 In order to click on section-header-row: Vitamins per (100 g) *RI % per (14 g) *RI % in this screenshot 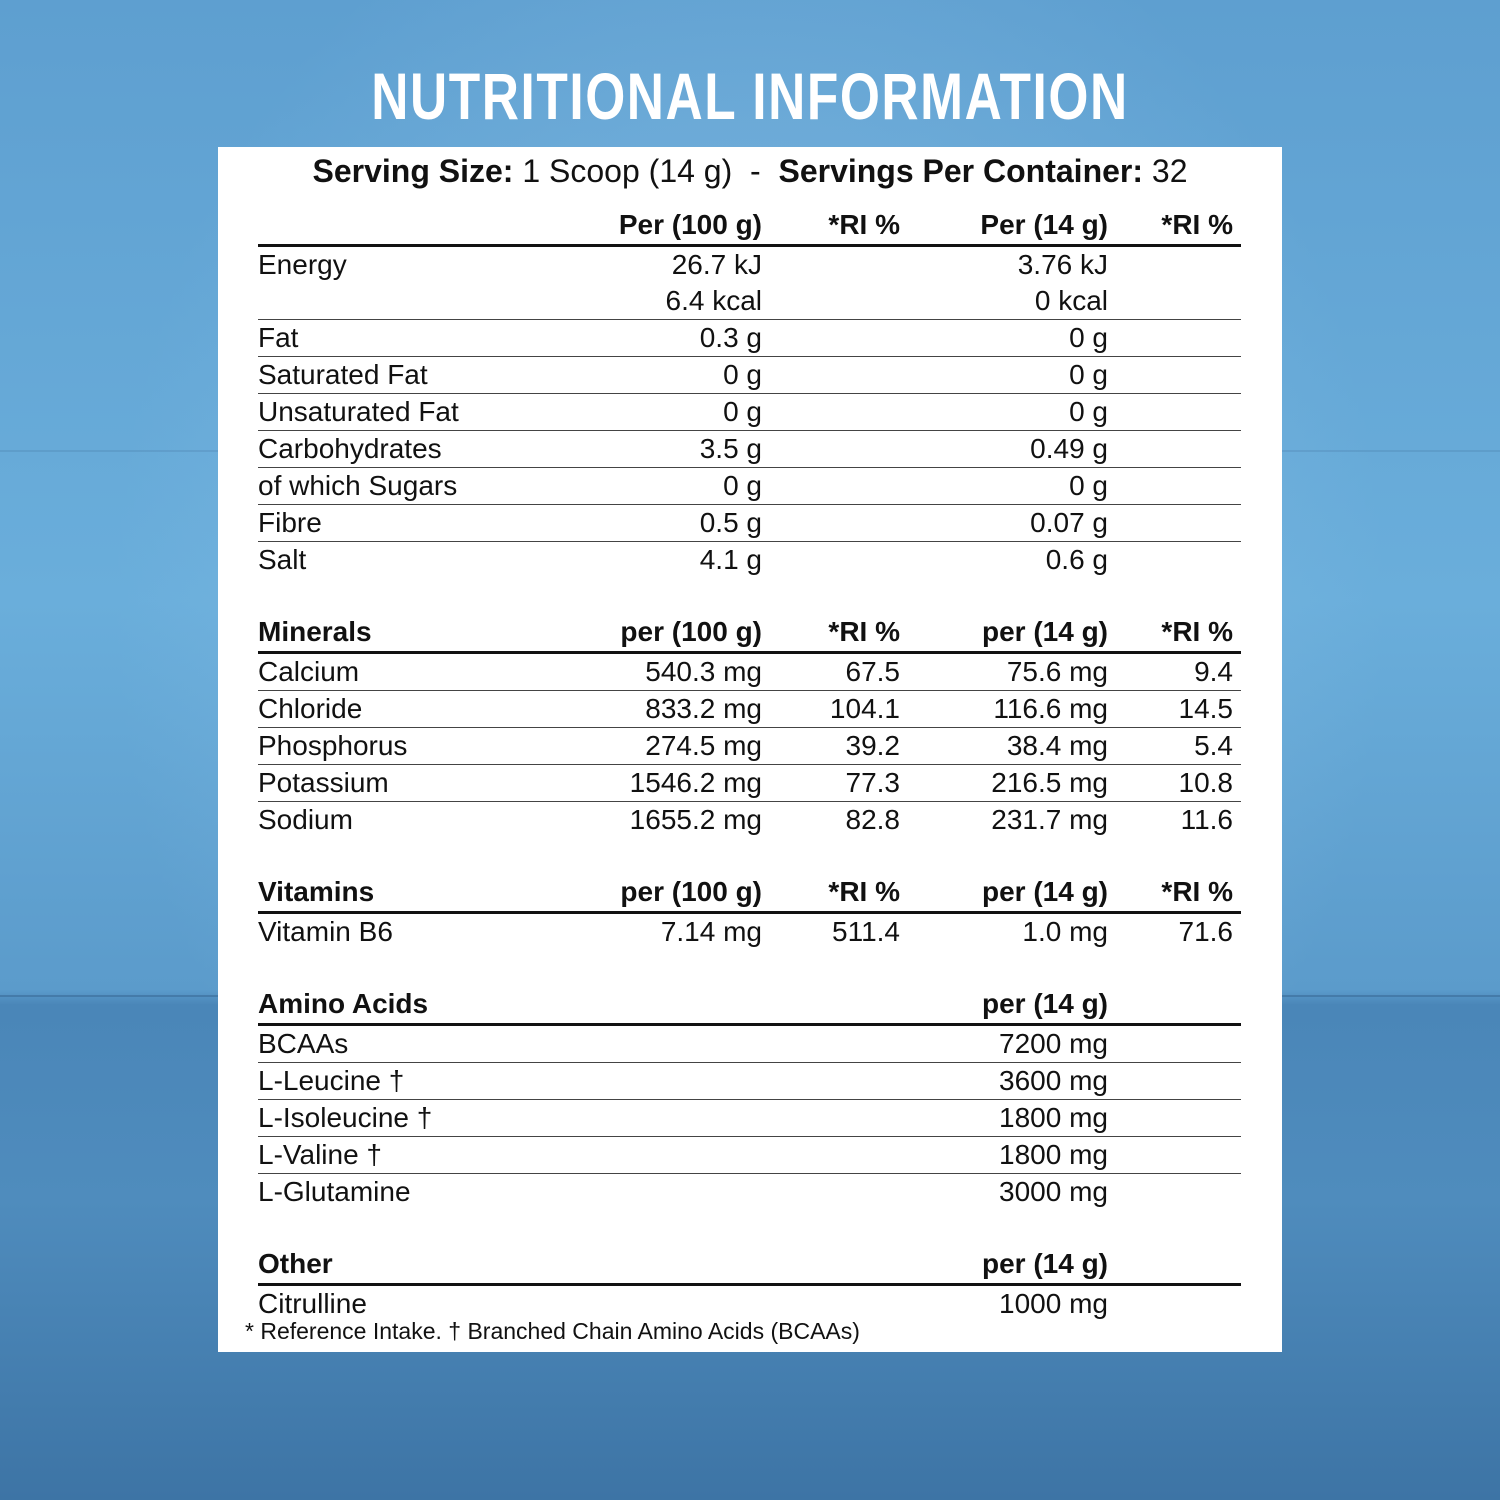, I will do `click(749, 893)`.